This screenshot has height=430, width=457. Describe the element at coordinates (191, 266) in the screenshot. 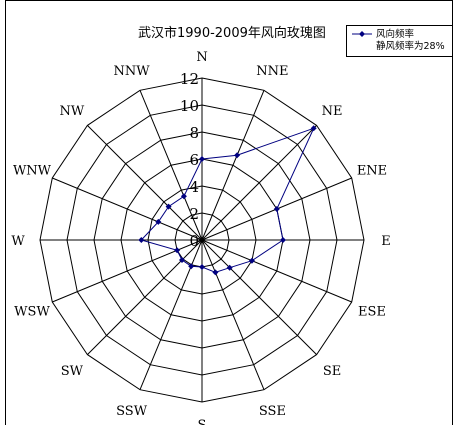

I see `data-point-ssw` at that location.